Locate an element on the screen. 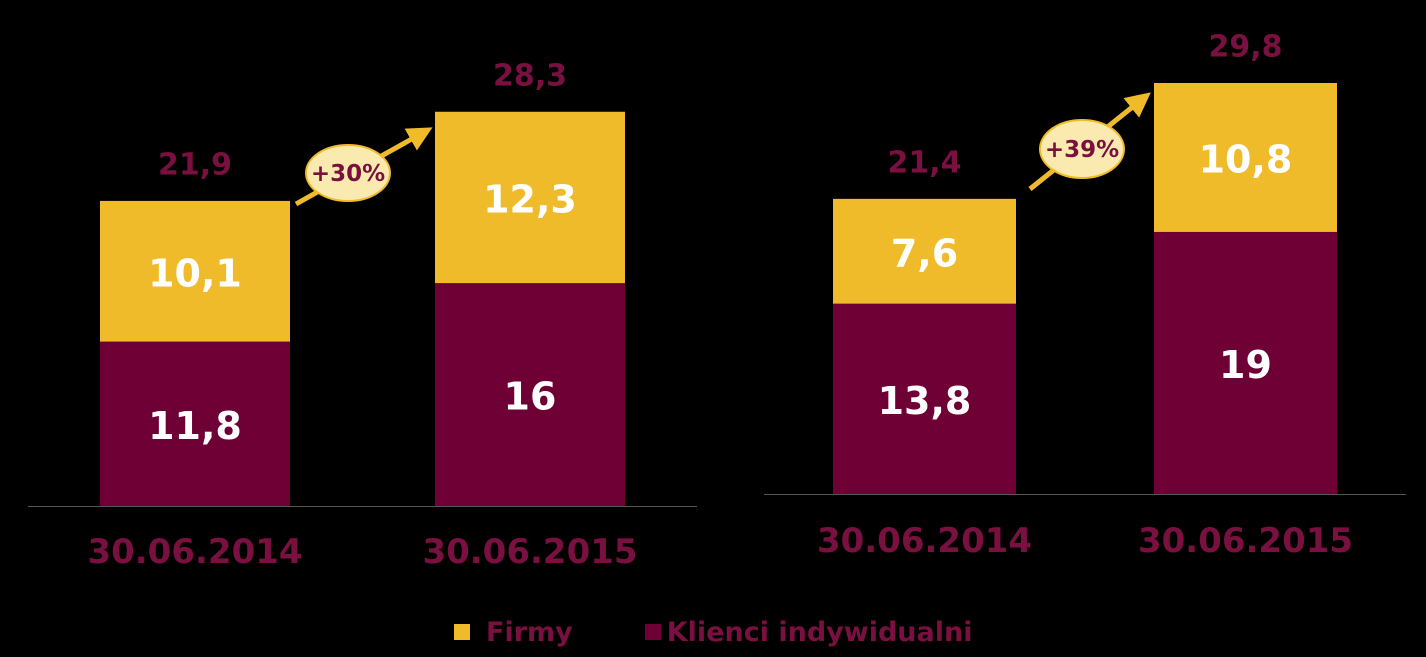 Image resolution: width=1426 pixels, height=657 pixels. segment-value-firmy: 7,6 is located at coordinates (924, 253).